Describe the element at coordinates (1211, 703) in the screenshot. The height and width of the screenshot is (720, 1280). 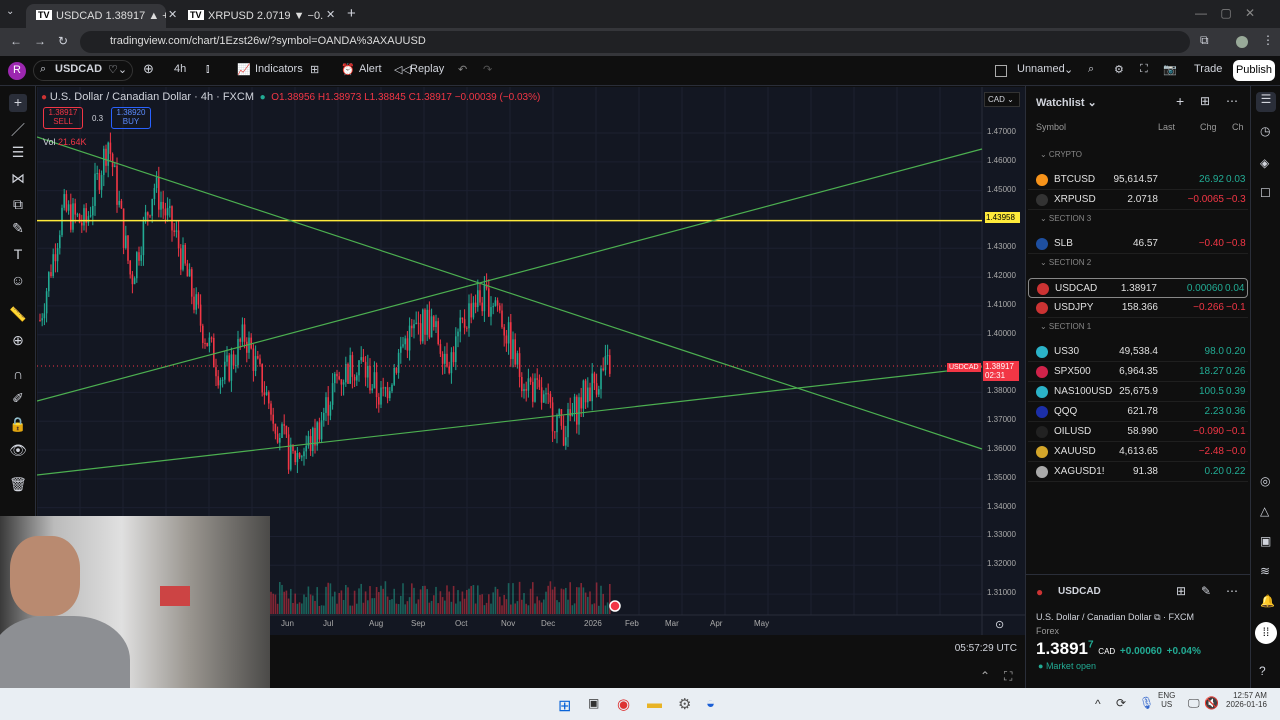
I see `volume-muted-icon: 🔇` at that location.